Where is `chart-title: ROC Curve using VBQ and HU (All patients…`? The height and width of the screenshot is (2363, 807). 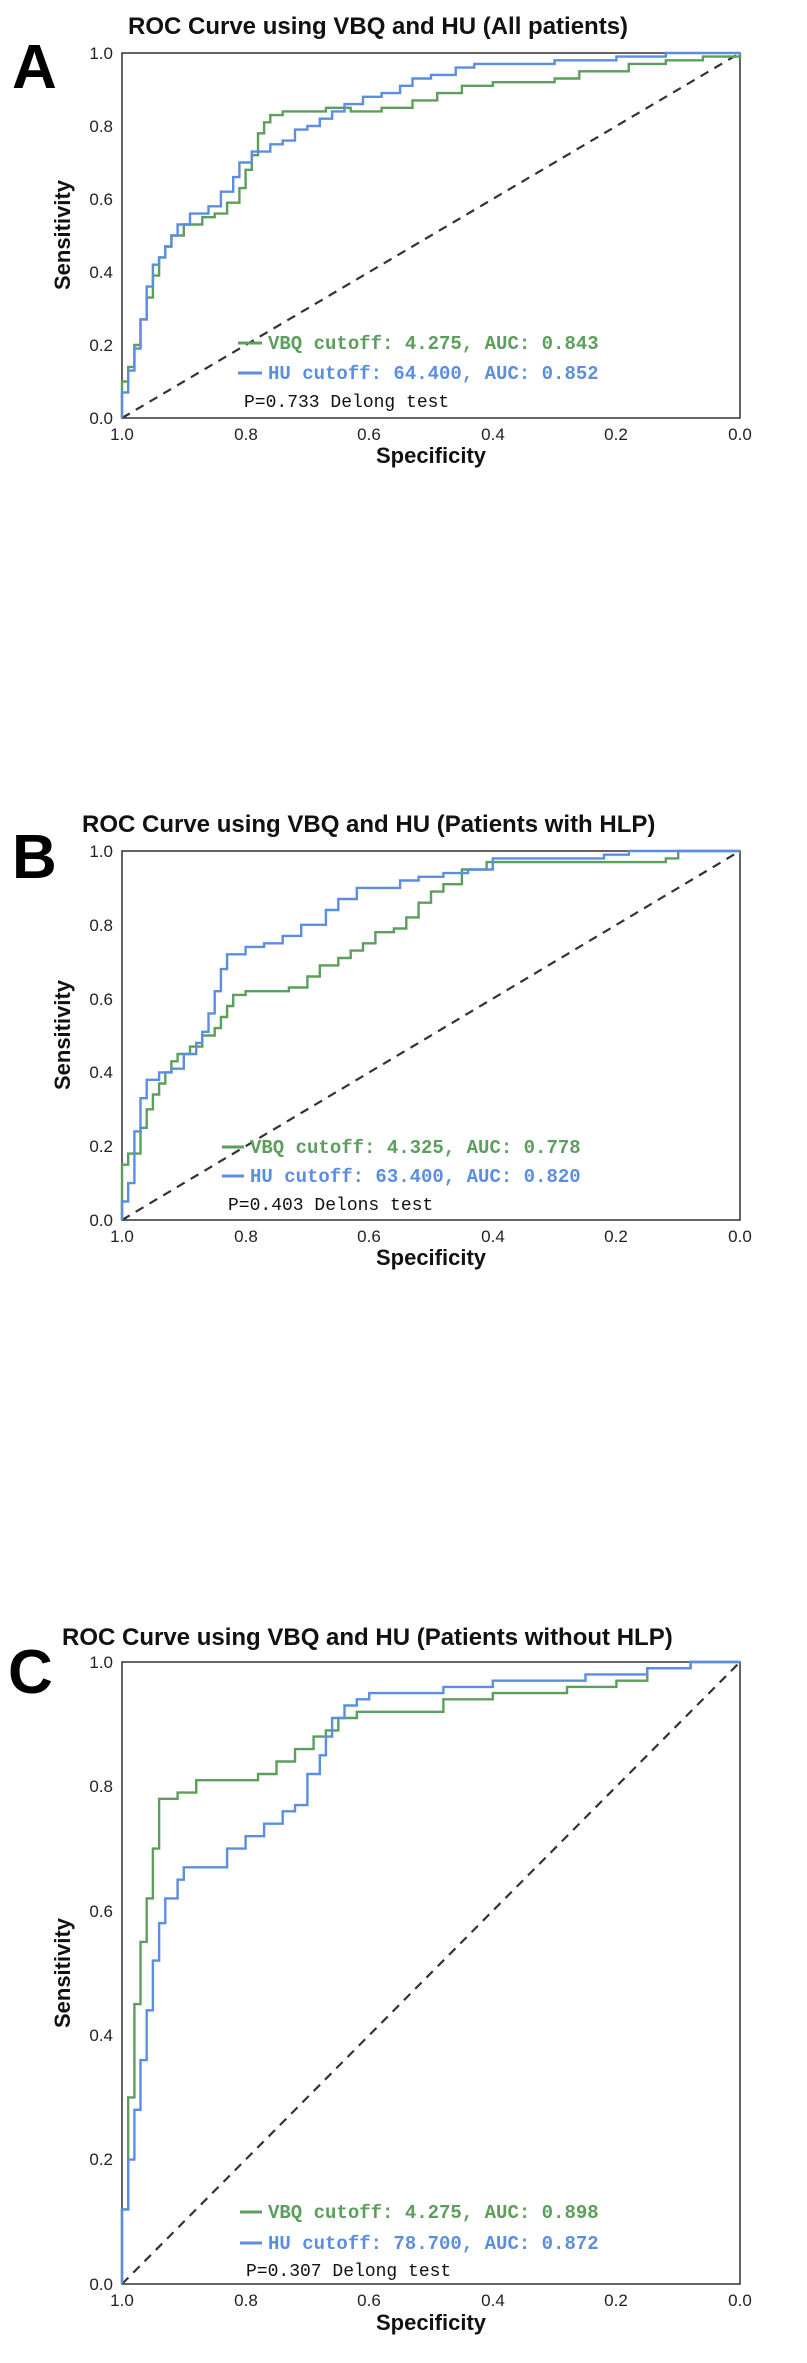 chart-title: ROC Curve using VBQ and HU (All patients… is located at coordinates (378, 26).